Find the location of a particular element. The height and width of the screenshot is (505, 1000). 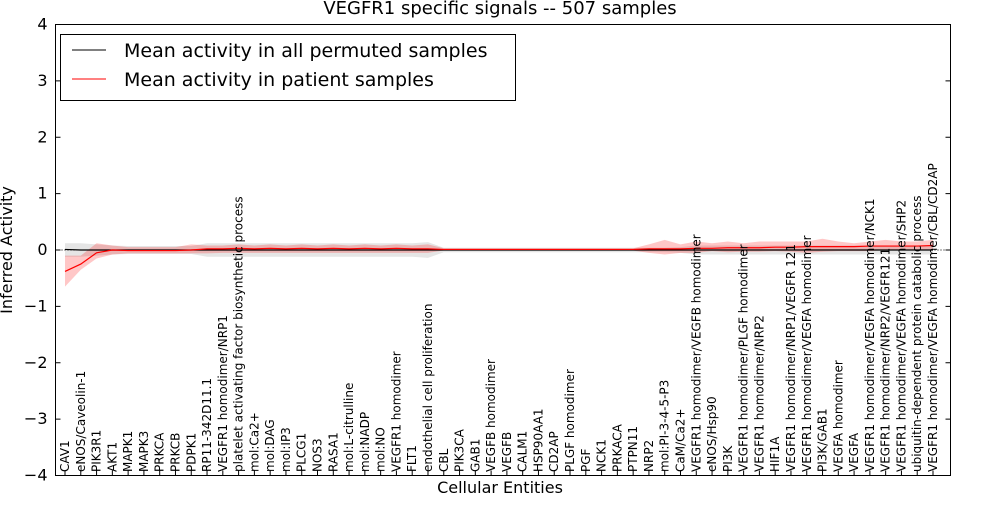

y-tick-label: −4 is located at coordinates (36, 475).